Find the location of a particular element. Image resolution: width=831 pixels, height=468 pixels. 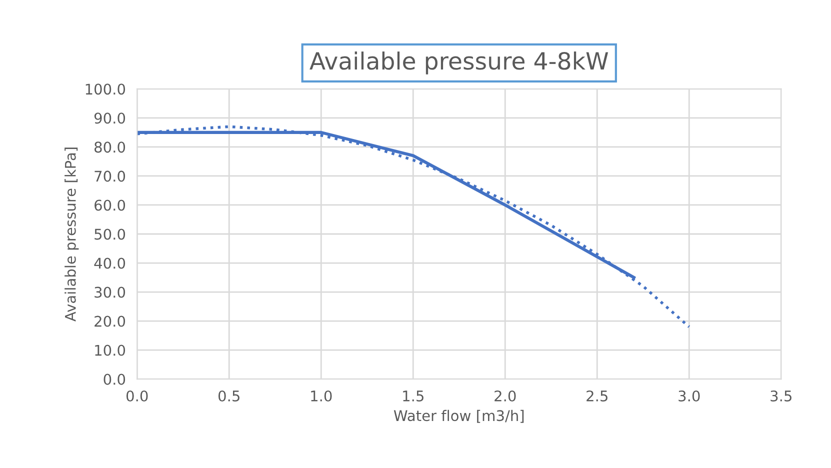

y-axis-title: Available pressure [kPa] is located at coordinates (71, 235).